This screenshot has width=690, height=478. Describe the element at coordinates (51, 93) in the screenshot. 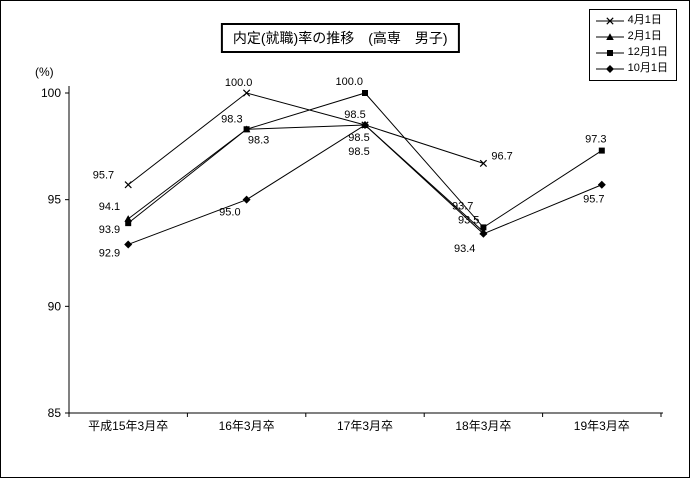

I see `y-tick-label: 100` at that location.